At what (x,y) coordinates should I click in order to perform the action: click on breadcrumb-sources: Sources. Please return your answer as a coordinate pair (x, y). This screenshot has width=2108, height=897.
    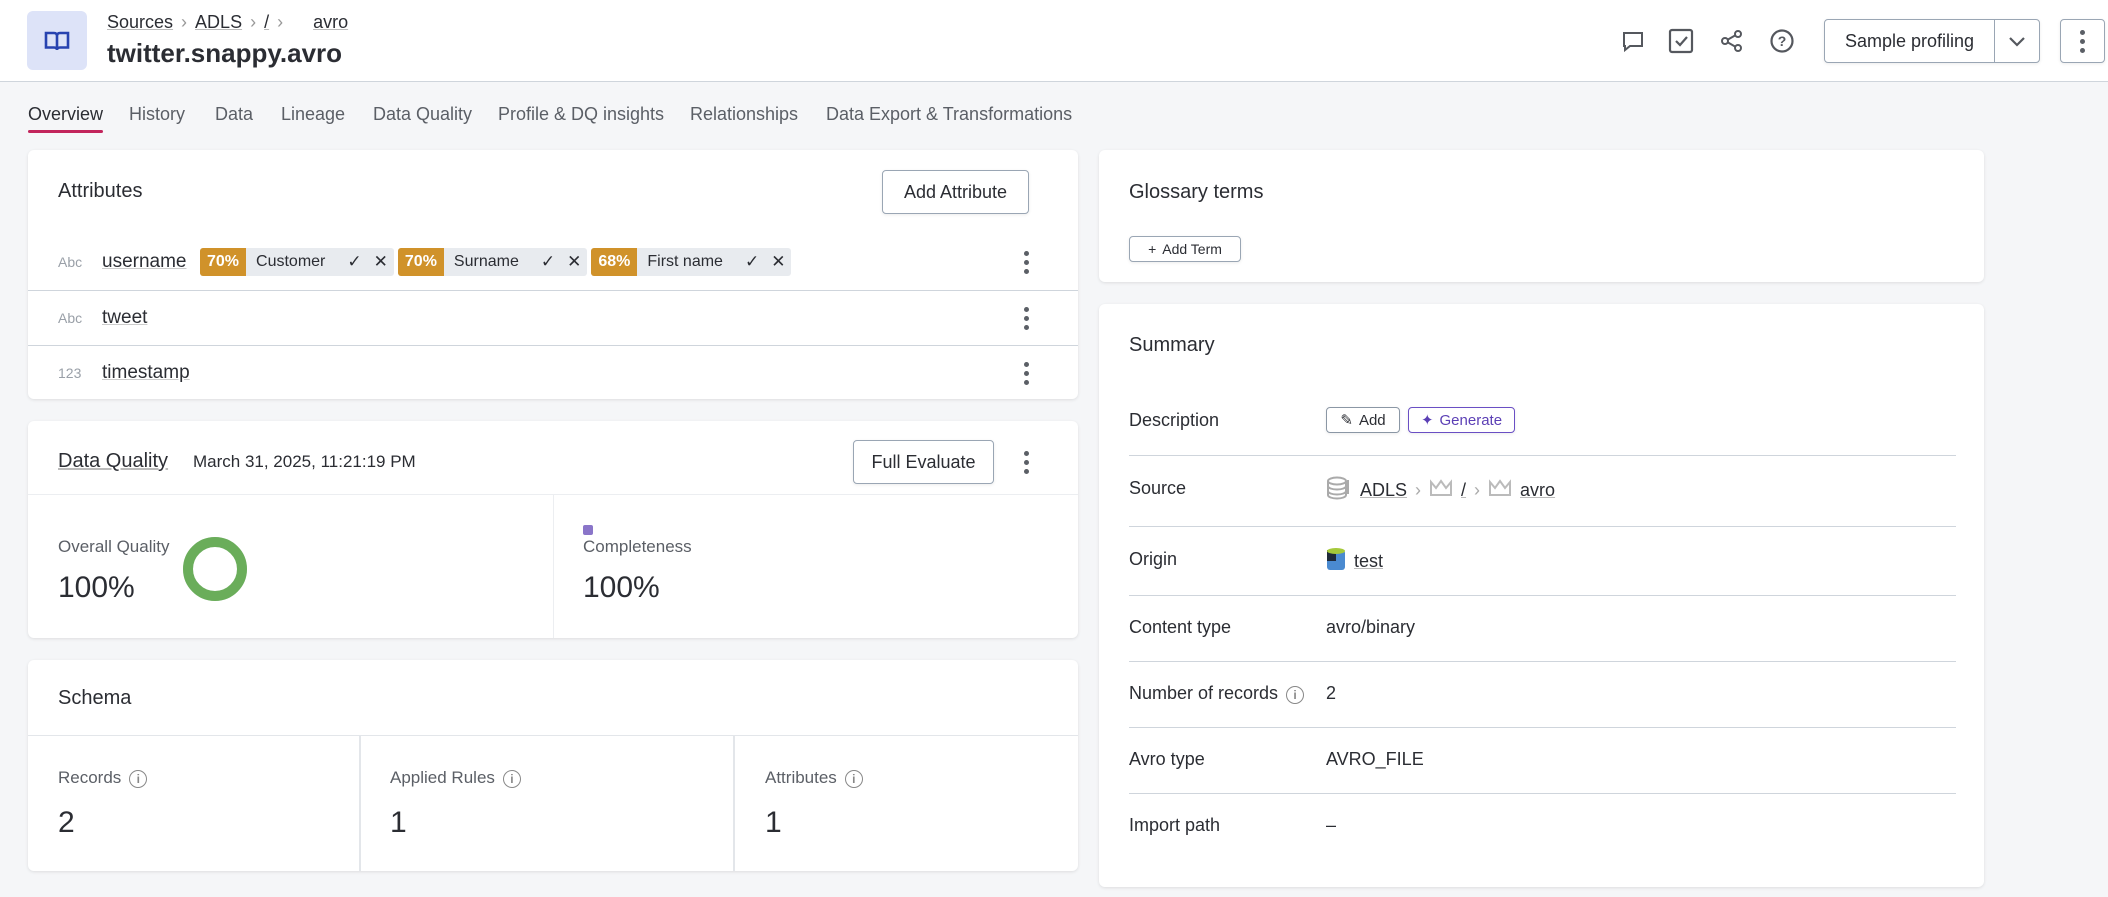
    Looking at the image, I should click on (140, 22).